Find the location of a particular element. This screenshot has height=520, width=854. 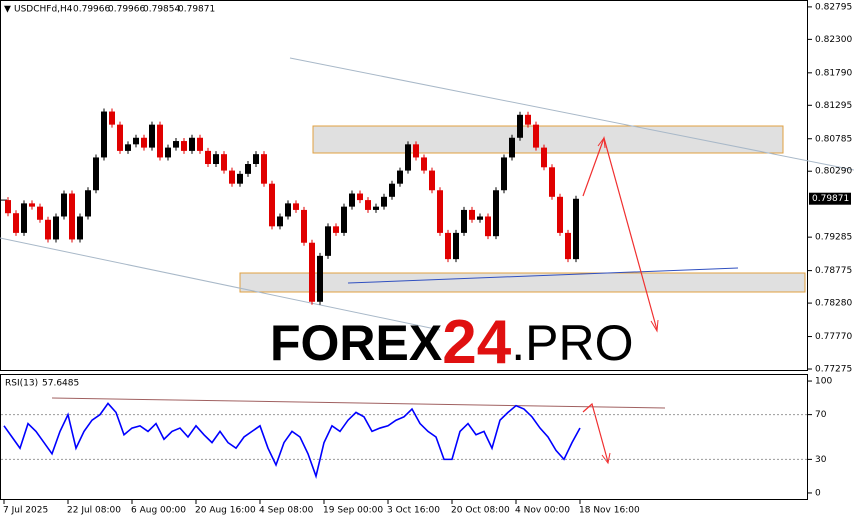

y-tick-label: 0.80785 is located at coordinates (833, 139).